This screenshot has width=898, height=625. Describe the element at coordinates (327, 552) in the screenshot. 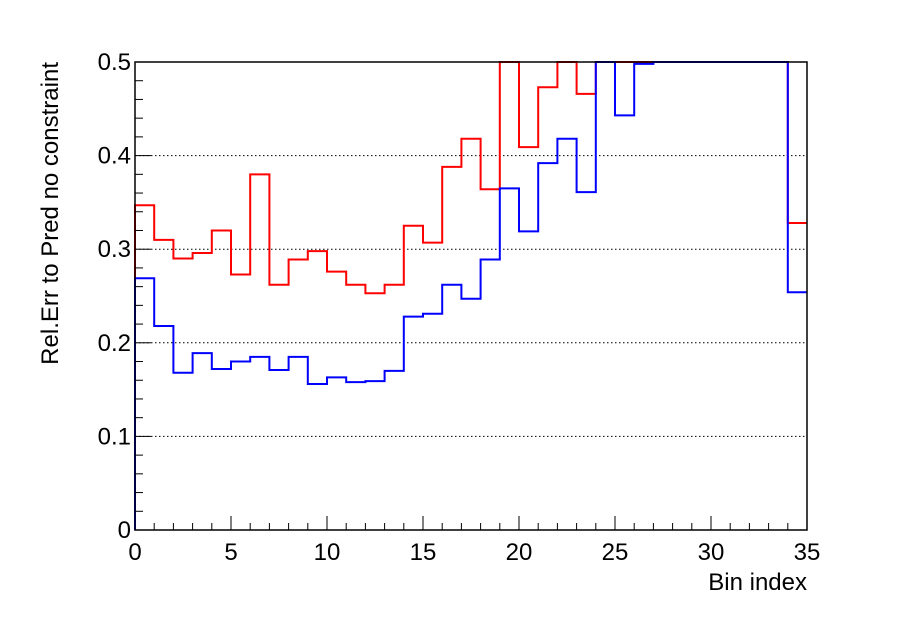

I see `x-tick-label: 10` at that location.